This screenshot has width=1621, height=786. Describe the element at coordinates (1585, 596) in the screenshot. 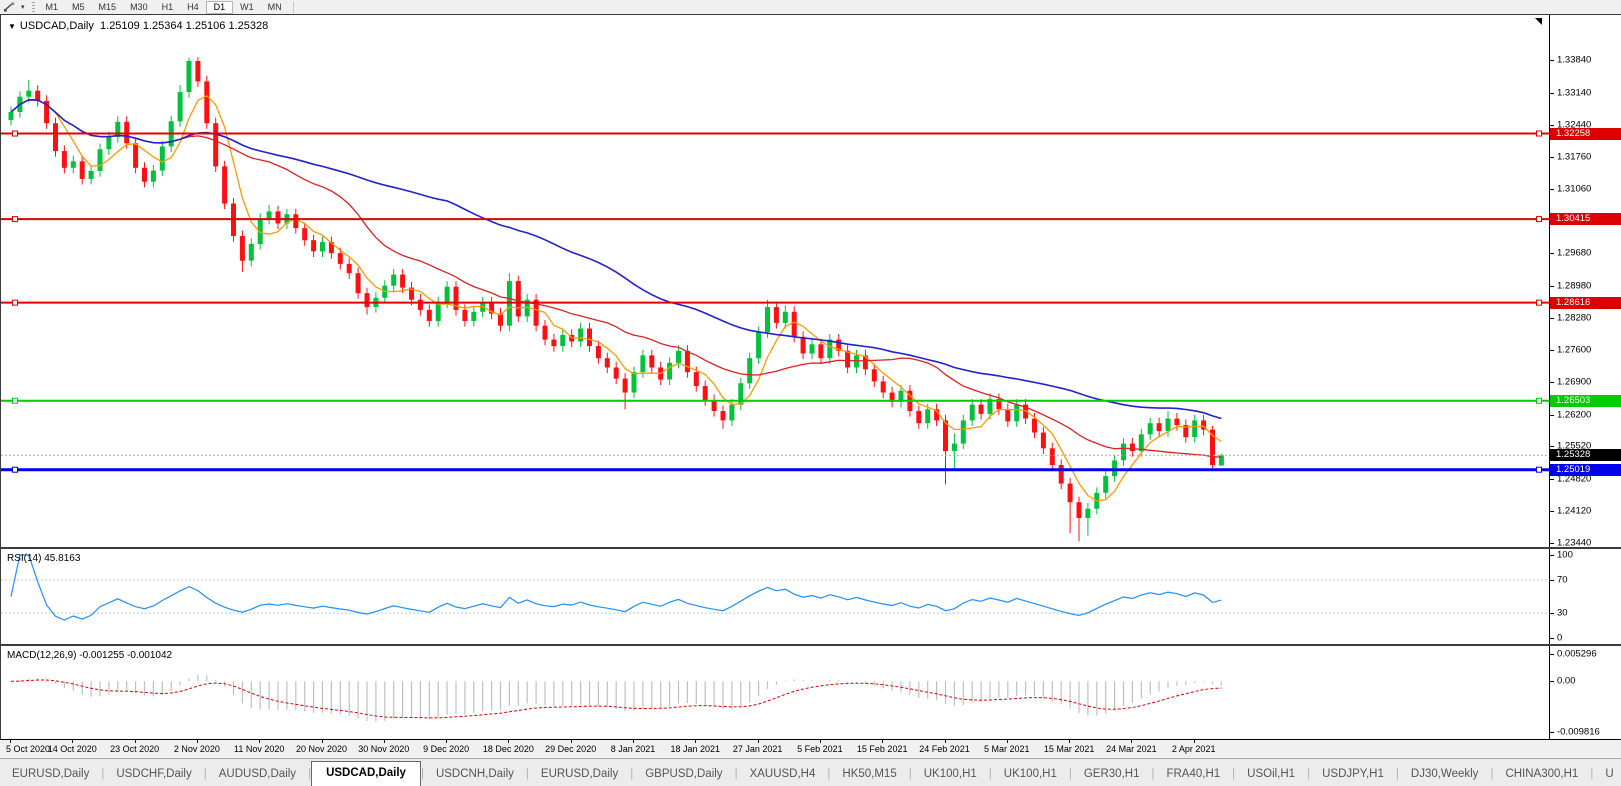

I see `rsi-scale-axis: 100 70 30 0` at that location.